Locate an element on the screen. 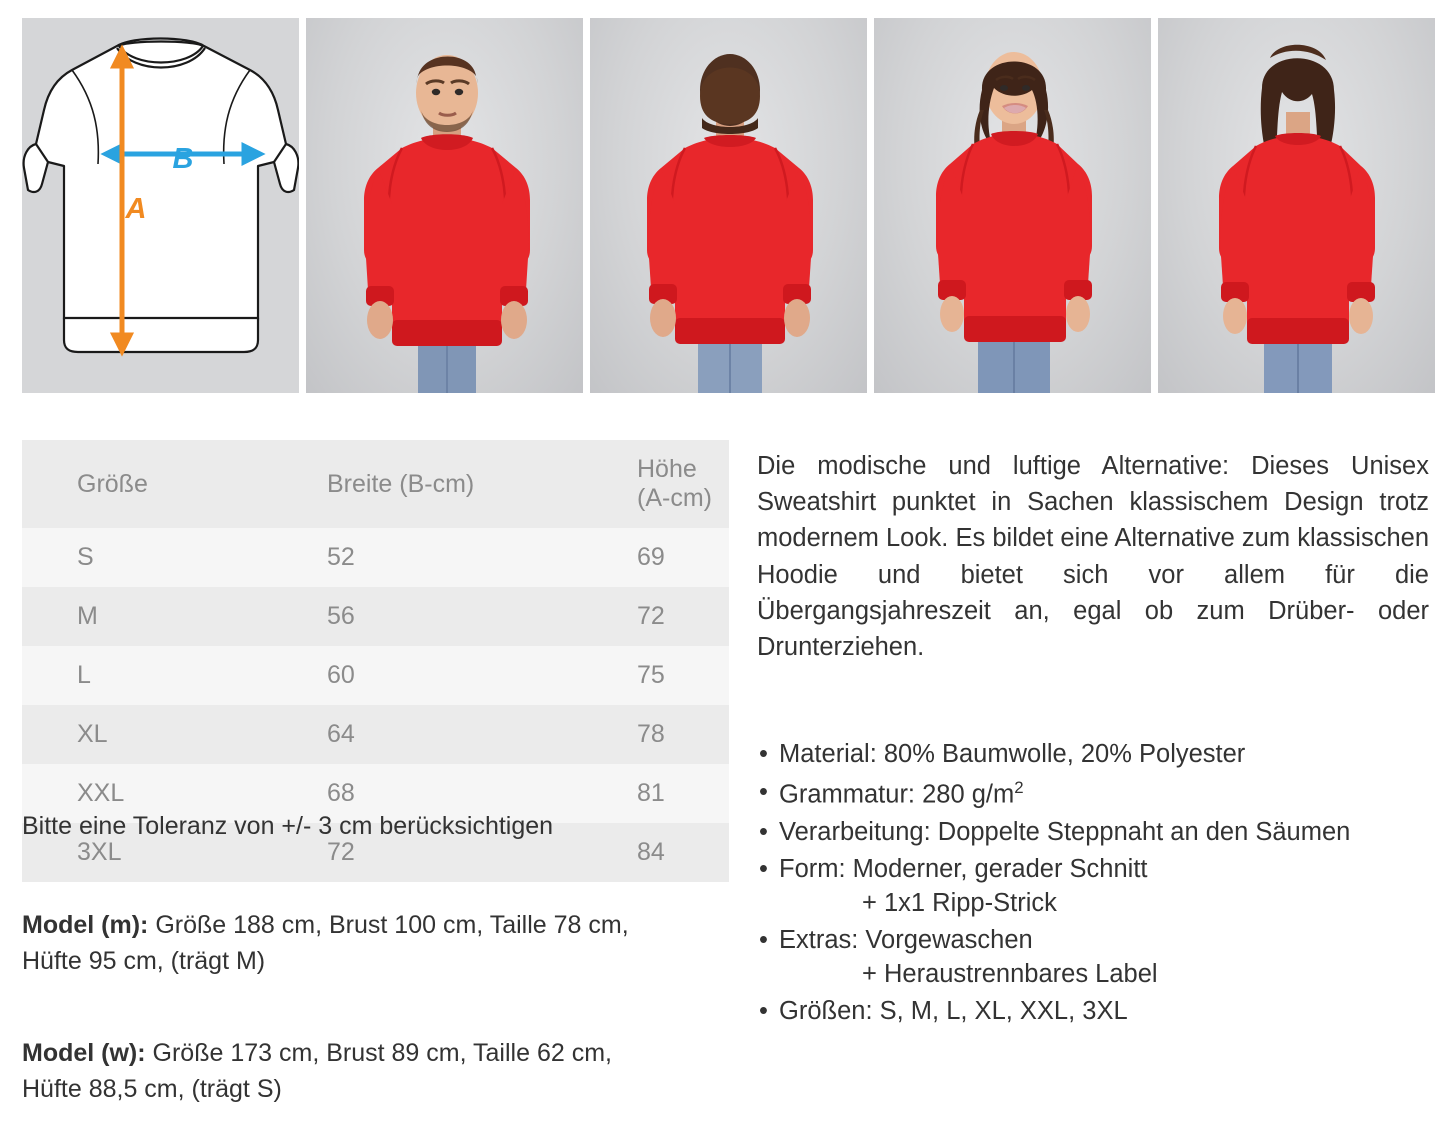 This screenshot has height=1145, width=1445. table-row: M 56 72 is located at coordinates (375, 616).